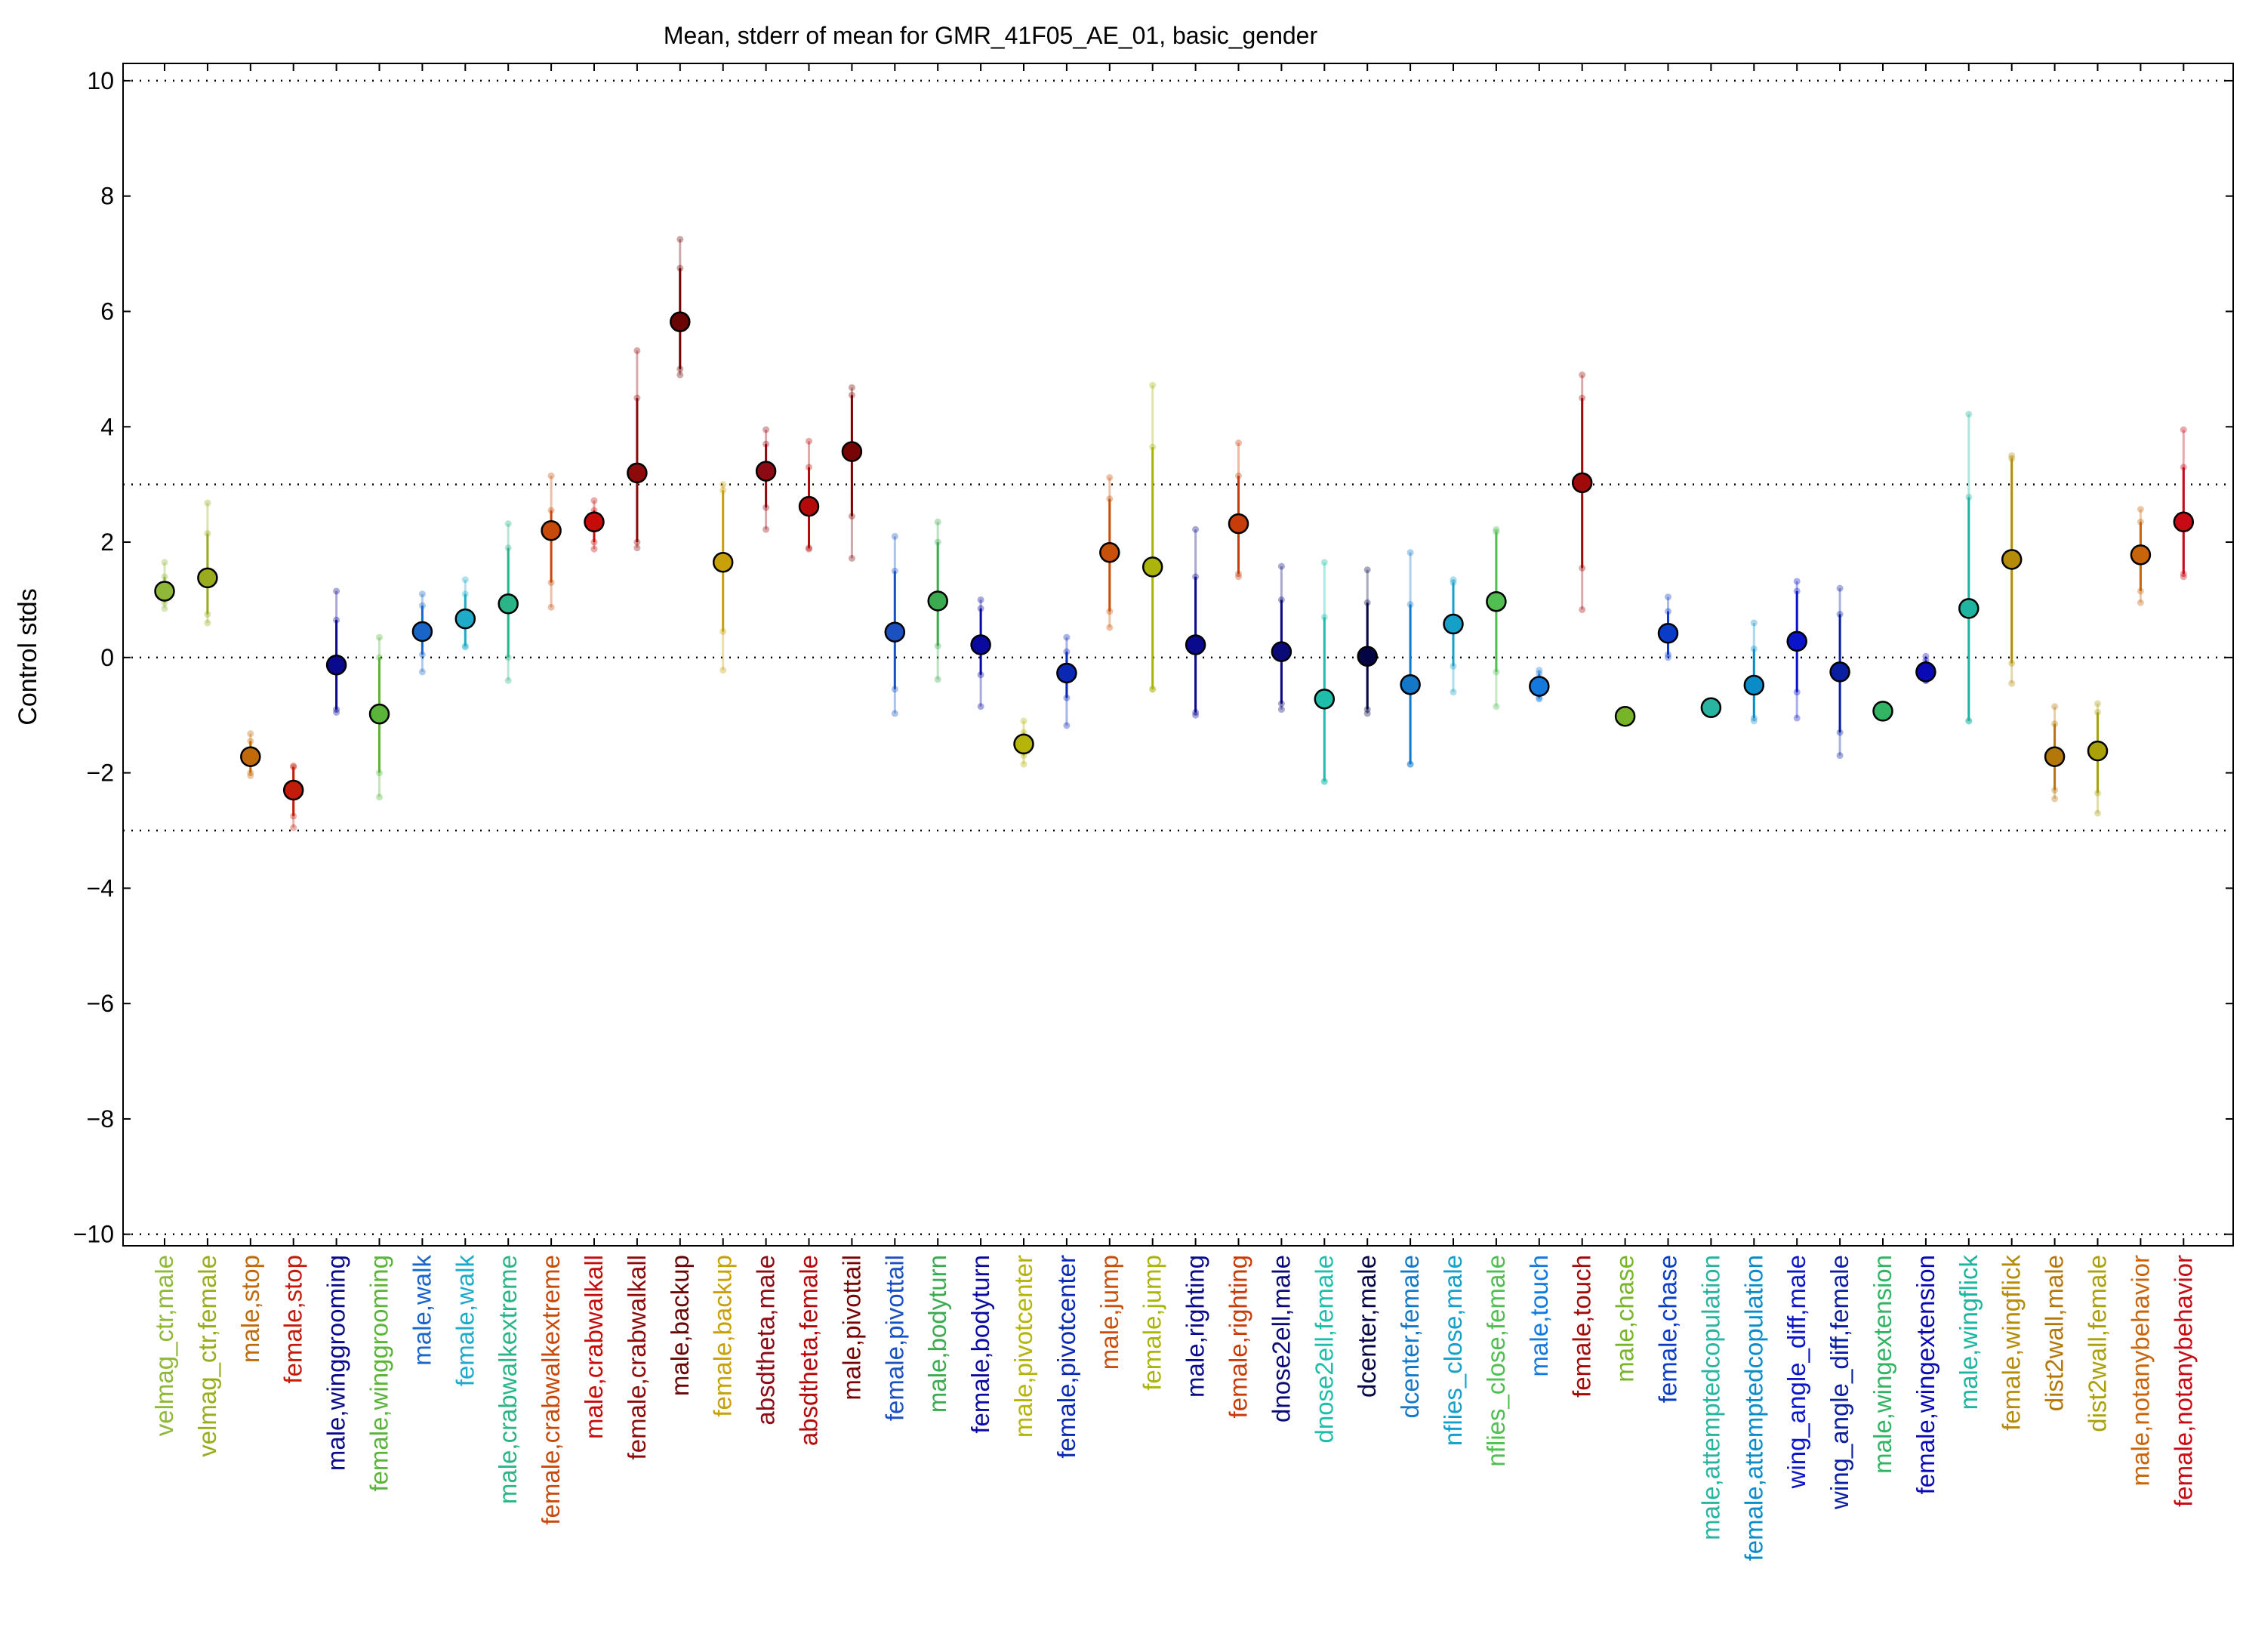 The width and height of the screenshot is (2246, 1652). Describe the element at coordinates (107, 658) in the screenshot. I see `y-tick-label: 0` at that location.